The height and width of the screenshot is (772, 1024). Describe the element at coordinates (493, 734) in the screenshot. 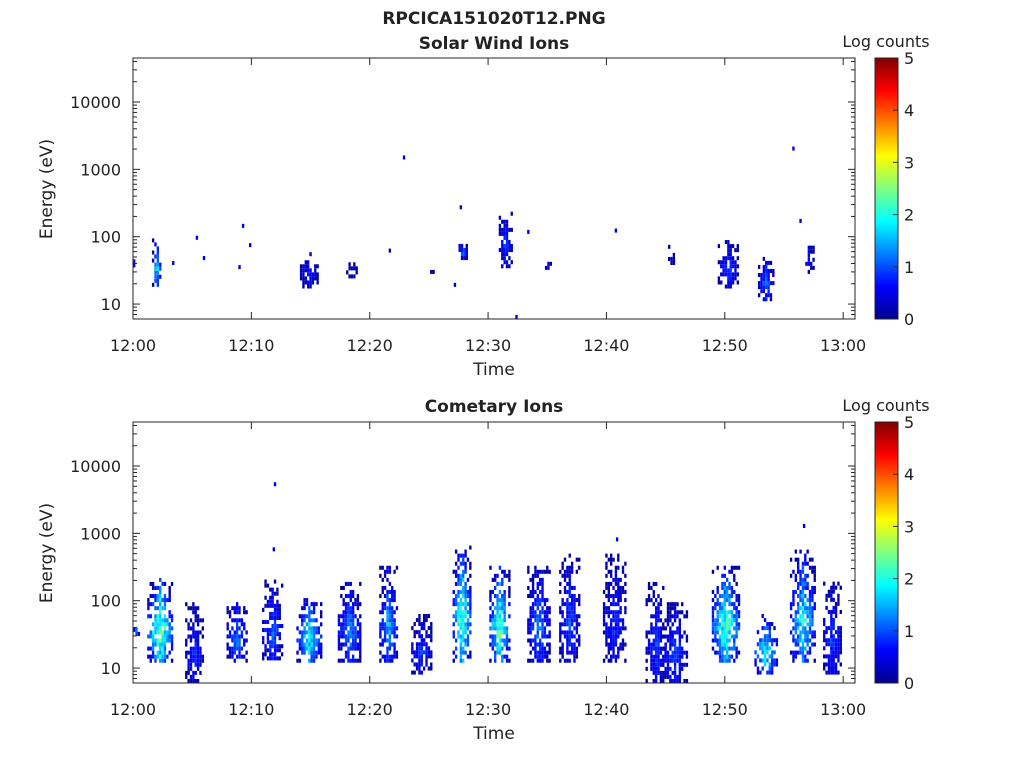

I see `x-axis-label: Time` at that location.